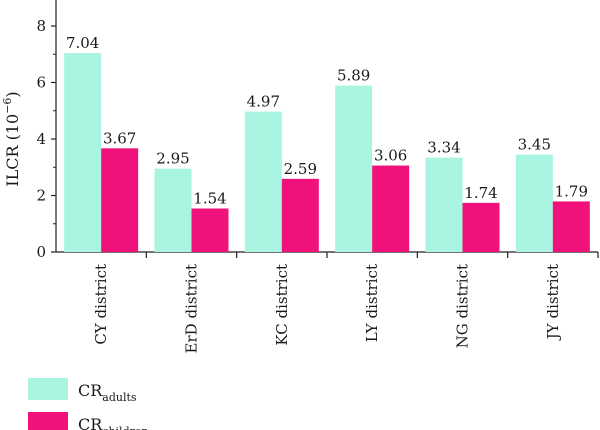 The width and height of the screenshot is (600, 430). What do you see at coordinates (480, 193) in the screenshot?
I see `data-label: 1.74` at bounding box center [480, 193].